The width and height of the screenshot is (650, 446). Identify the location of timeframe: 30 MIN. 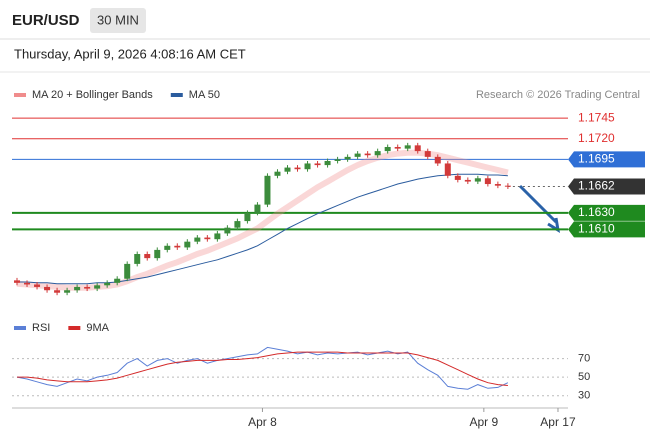
(118, 19).